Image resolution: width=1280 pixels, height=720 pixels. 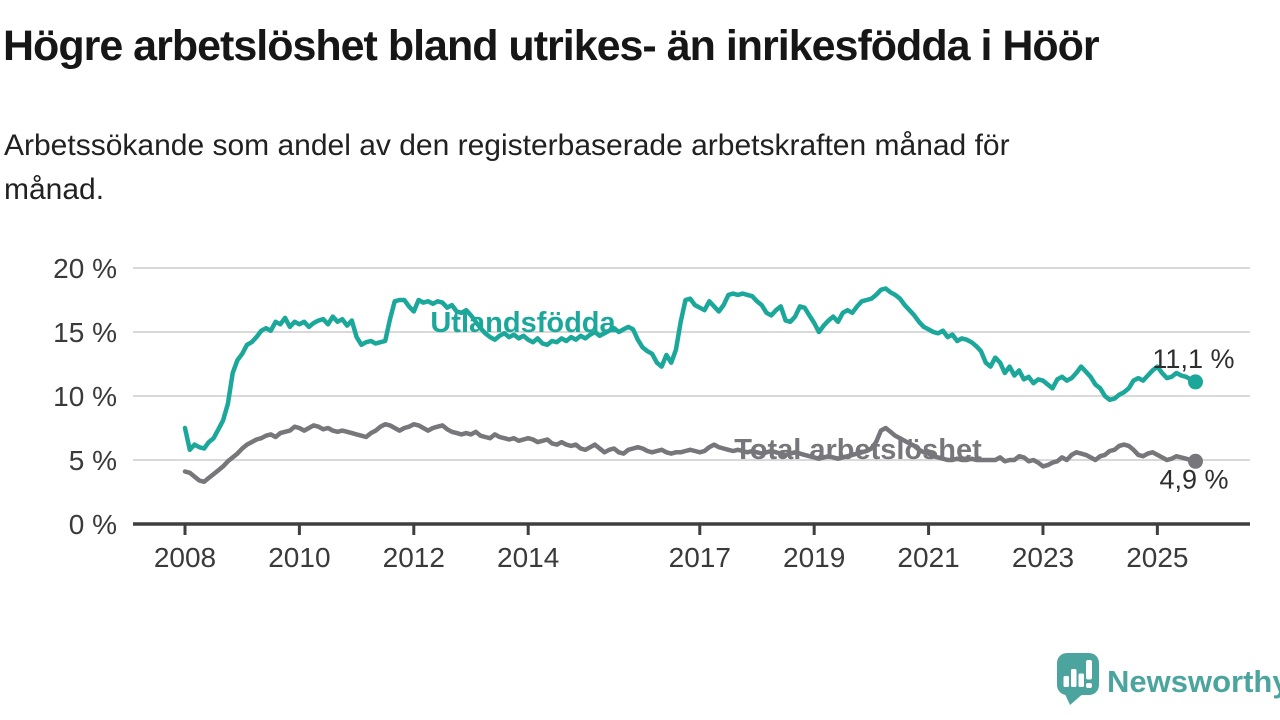 What do you see at coordinates (85, 396) in the screenshot?
I see `y-axis-label-10pct: 10 %` at bounding box center [85, 396].